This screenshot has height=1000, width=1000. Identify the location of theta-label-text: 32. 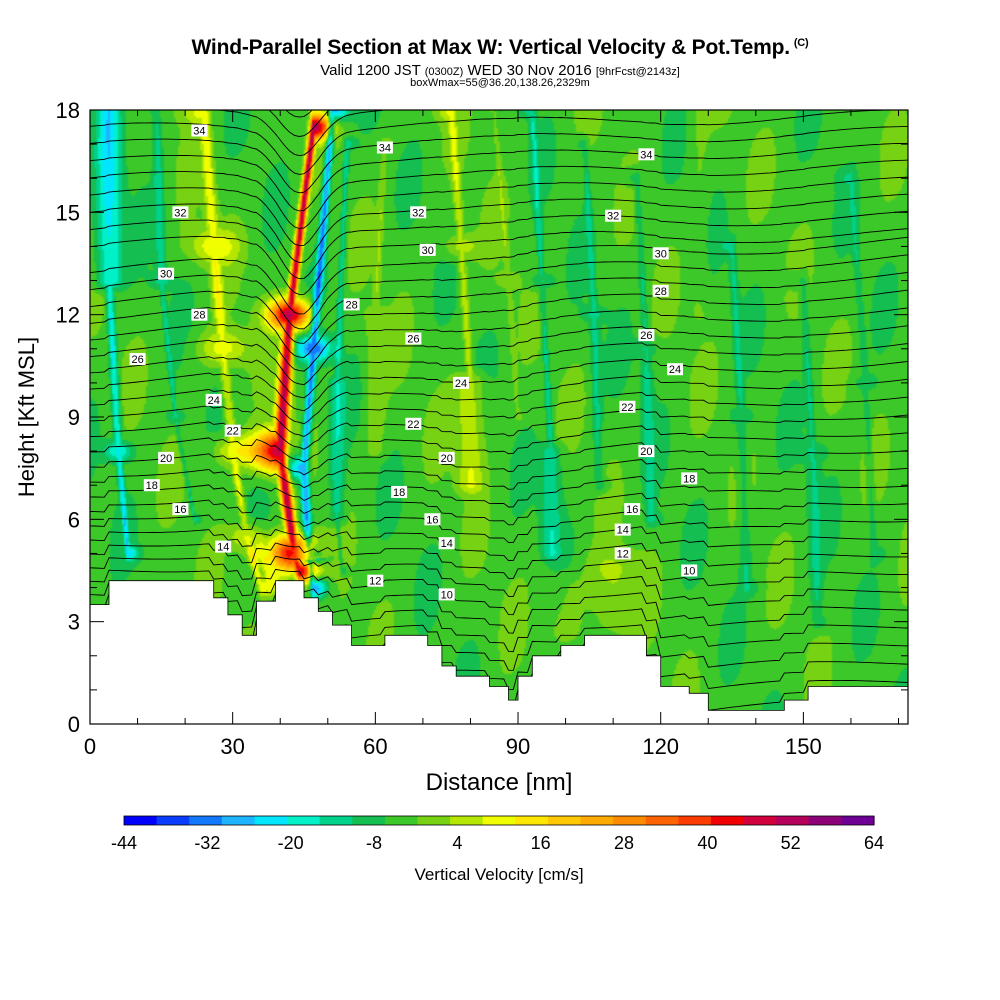
(180, 213).